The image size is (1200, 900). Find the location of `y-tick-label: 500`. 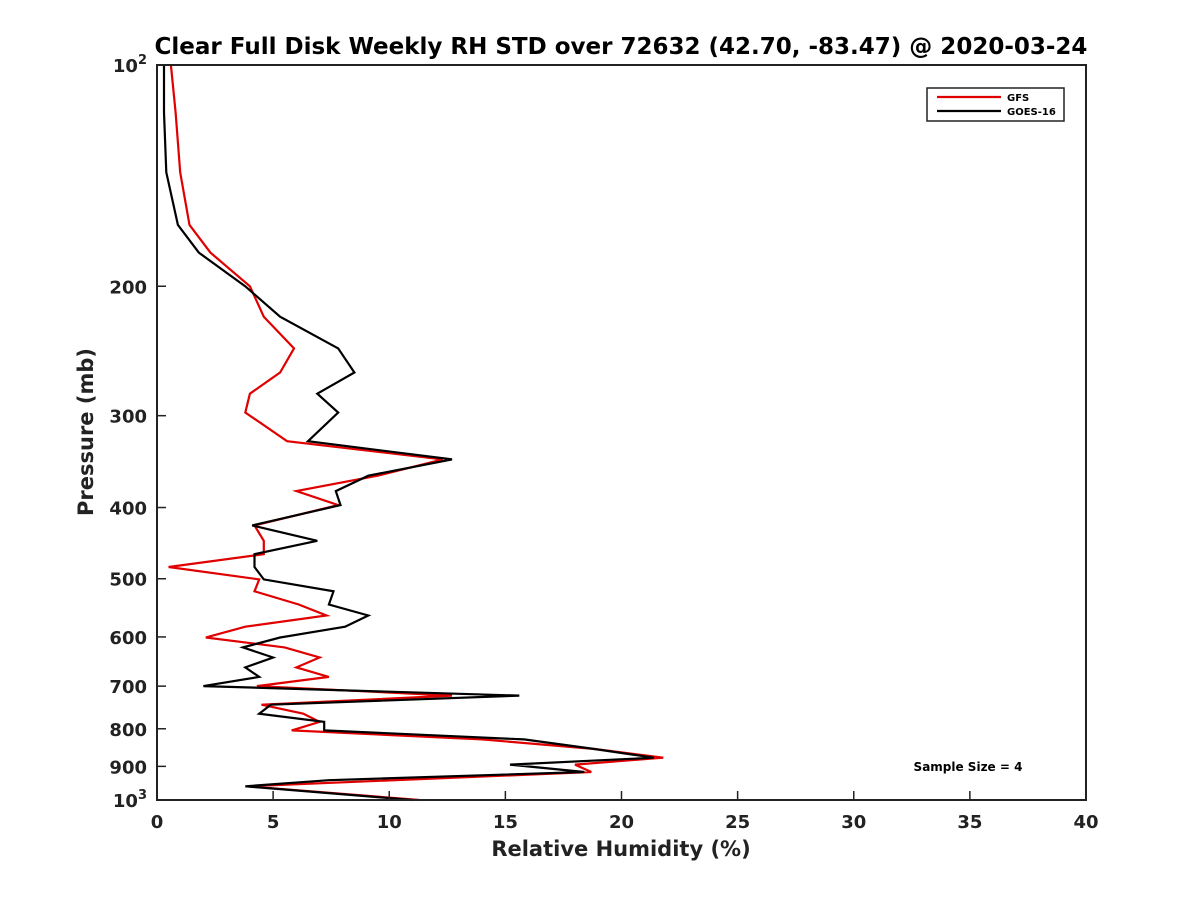

y-tick-label: 500 is located at coordinates (128, 580).